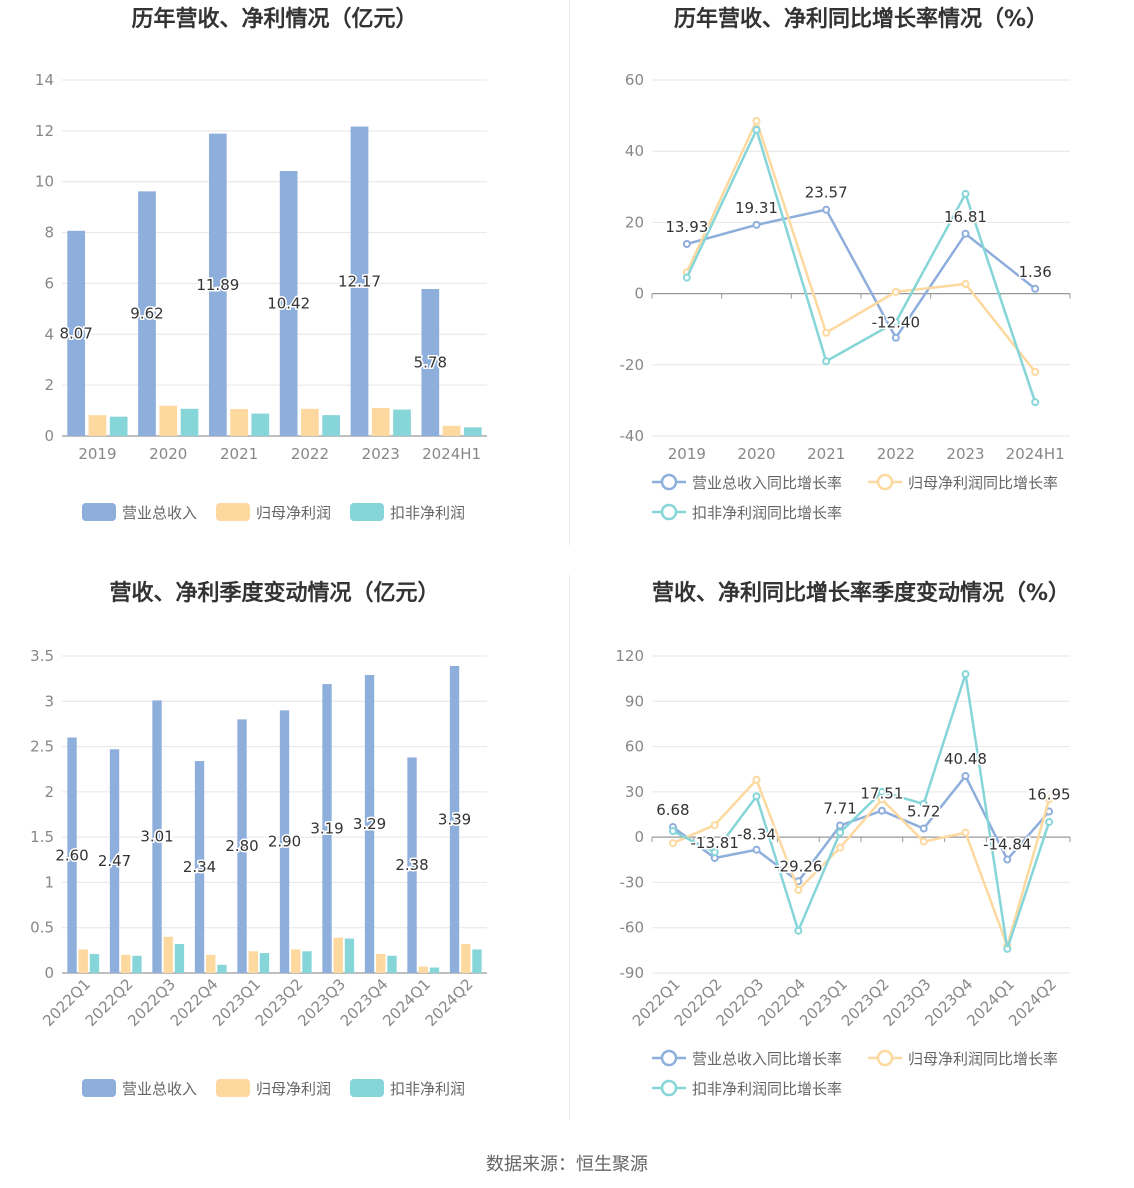  Describe the element at coordinates (923, 812) in the screenshot. I see `data-label: 5.72` at that location.